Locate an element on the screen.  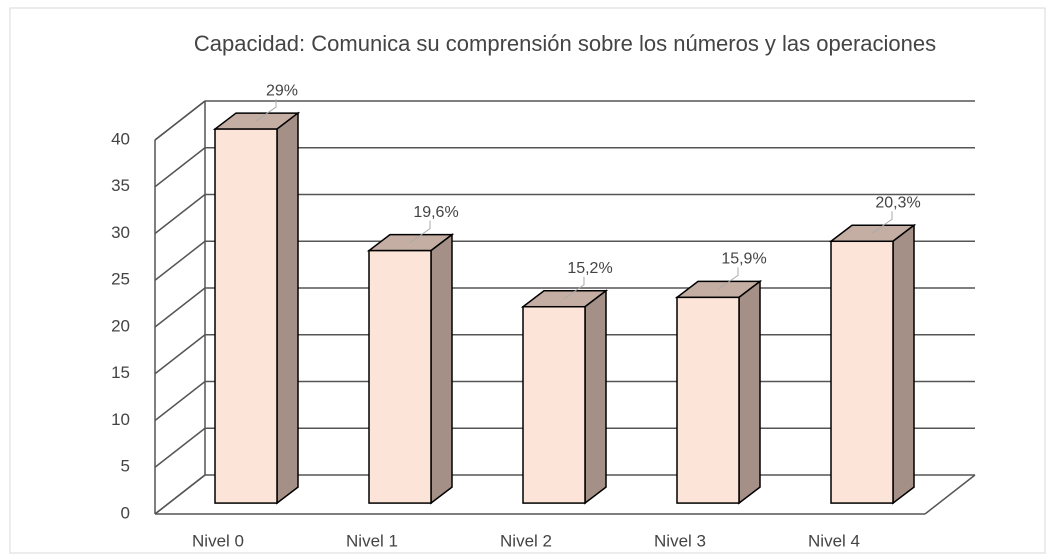
value-label: 15,9% is located at coordinates (743, 259).